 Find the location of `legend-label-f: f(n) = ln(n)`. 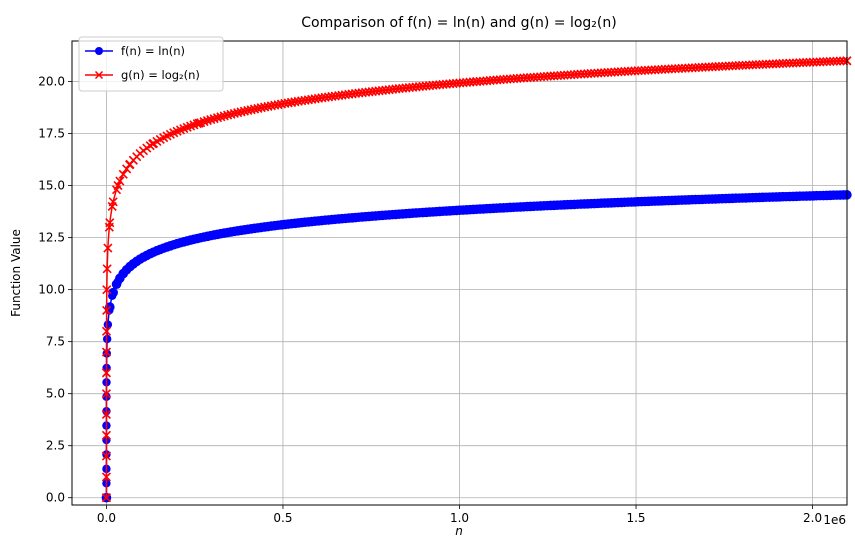

legend-label-f: f(n) = ln(n) is located at coordinates (153, 51).